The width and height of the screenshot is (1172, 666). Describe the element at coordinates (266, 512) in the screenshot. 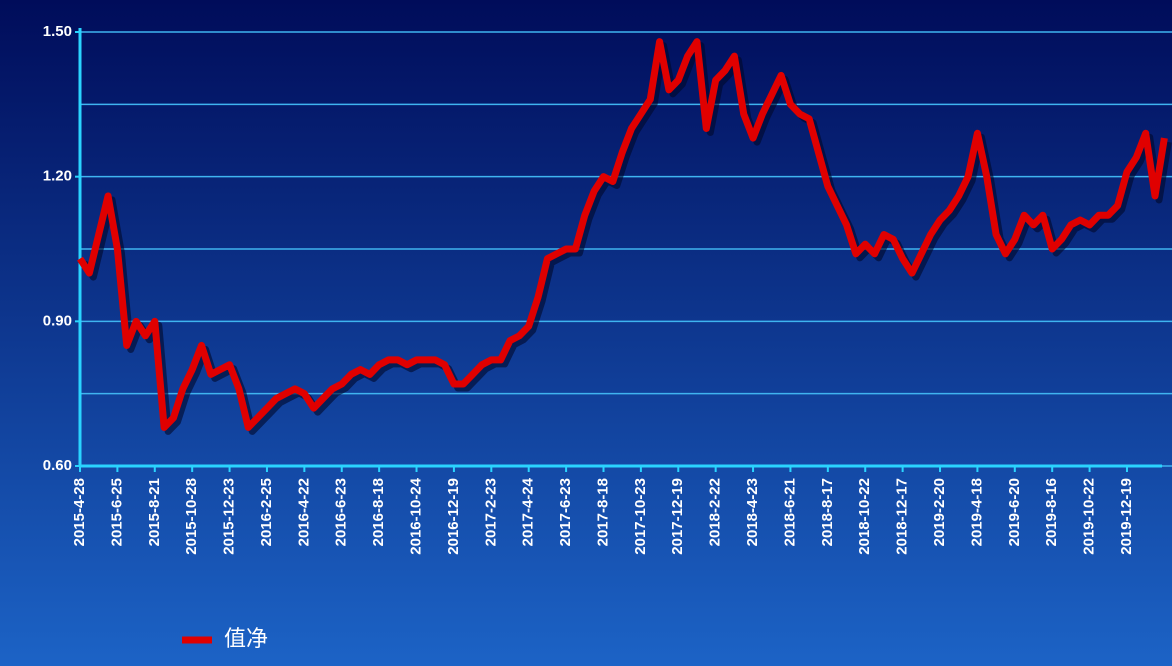

I see `x-tick-label: 2016-2-25` at that location.